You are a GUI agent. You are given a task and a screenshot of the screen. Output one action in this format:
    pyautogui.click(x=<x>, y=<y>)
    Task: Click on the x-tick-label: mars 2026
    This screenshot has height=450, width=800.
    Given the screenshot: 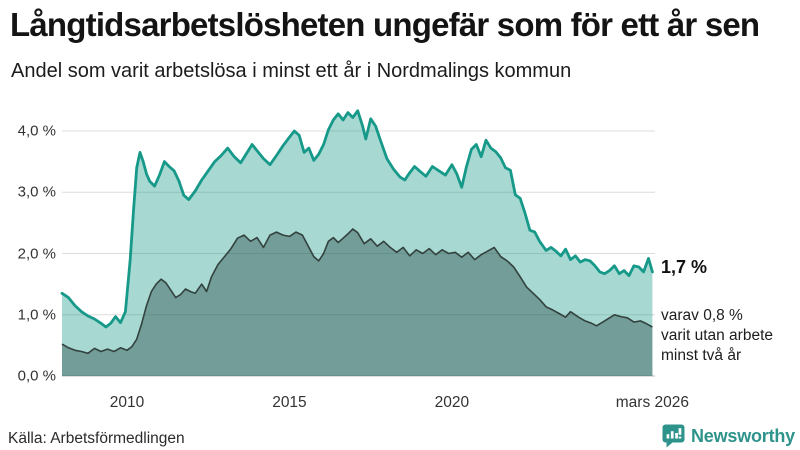 What is the action you would take?
    pyautogui.click(x=652, y=402)
    